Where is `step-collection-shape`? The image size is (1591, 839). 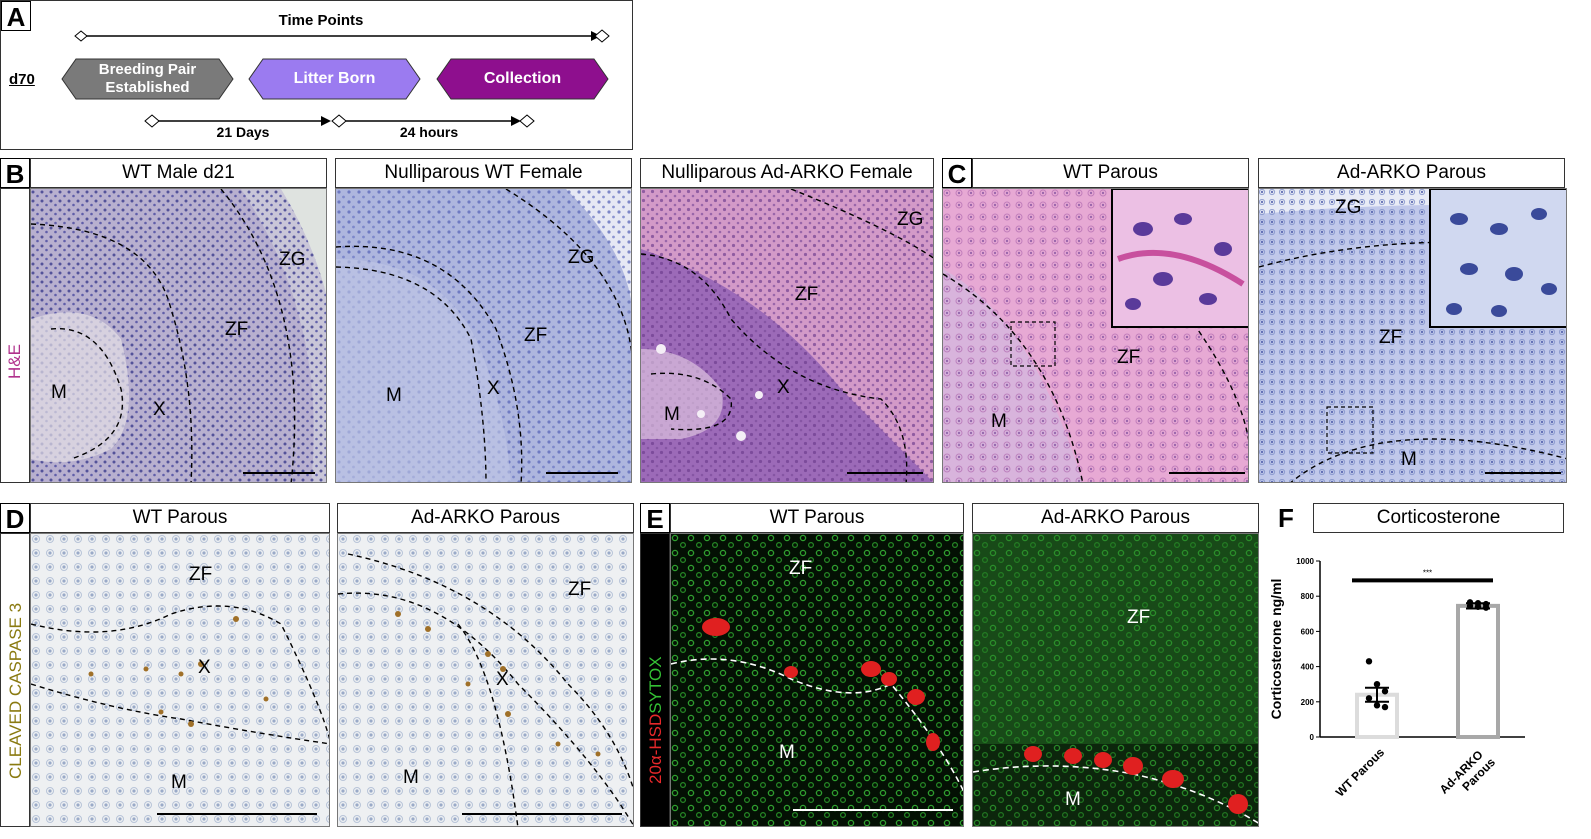 step-collection-shape is located at coordinates (522, 79).